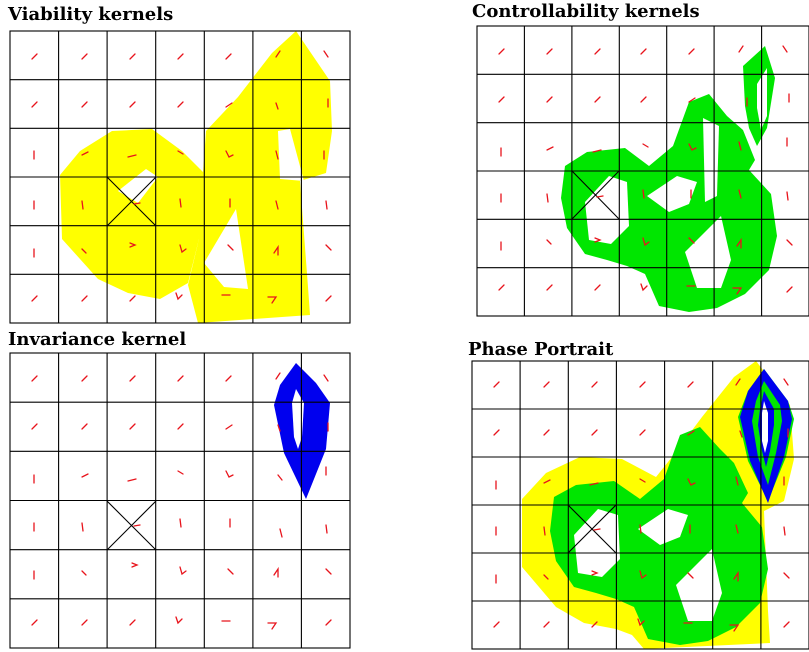 The width and height of the screenshot is (809, 652). What do you see at coordinates (676, 178) in the screenshot?
I see `controllability-holes` at bounding box center [676, 178].